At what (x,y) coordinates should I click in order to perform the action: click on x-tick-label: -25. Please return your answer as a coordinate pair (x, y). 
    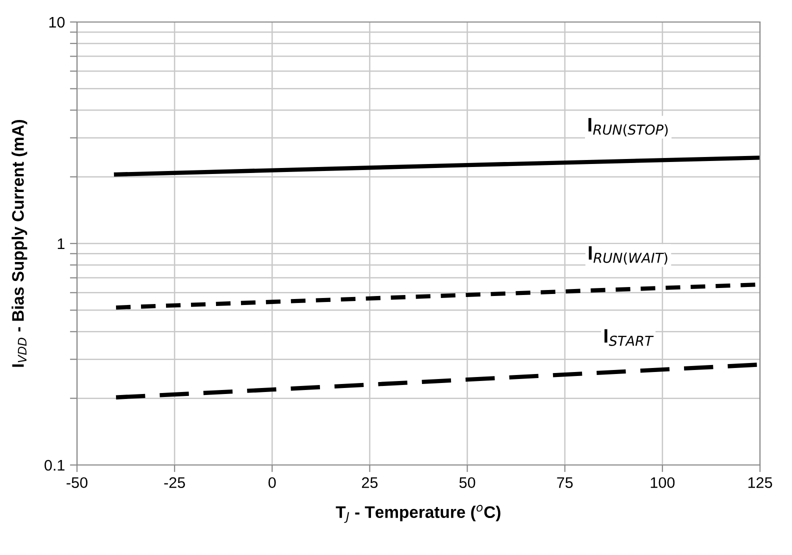
    Looking at the image, I should click on (174, 482).